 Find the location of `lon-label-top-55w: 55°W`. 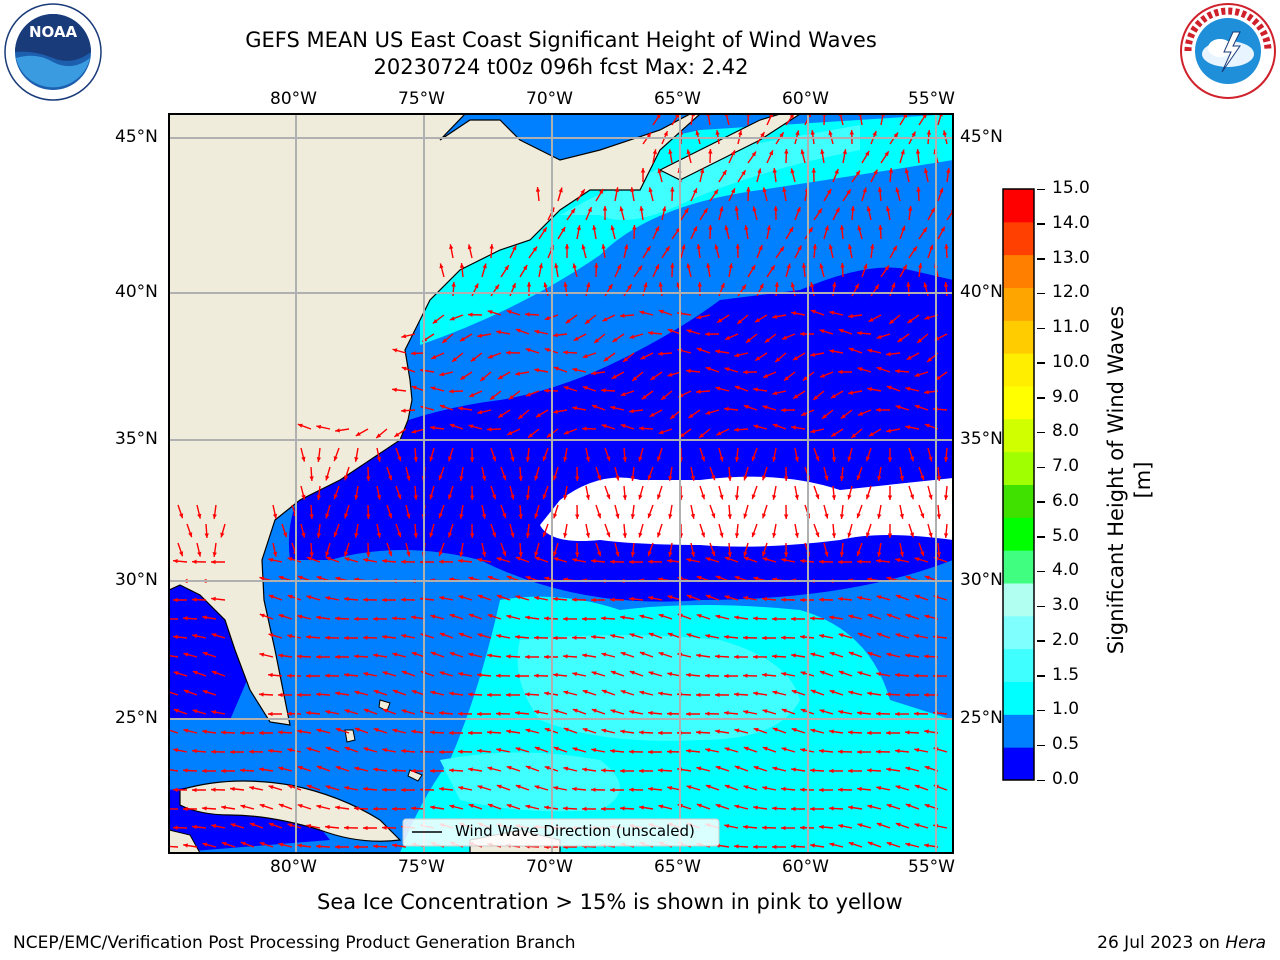

lon-label-top-55w: 55°W is located at coordinates (931, 99).